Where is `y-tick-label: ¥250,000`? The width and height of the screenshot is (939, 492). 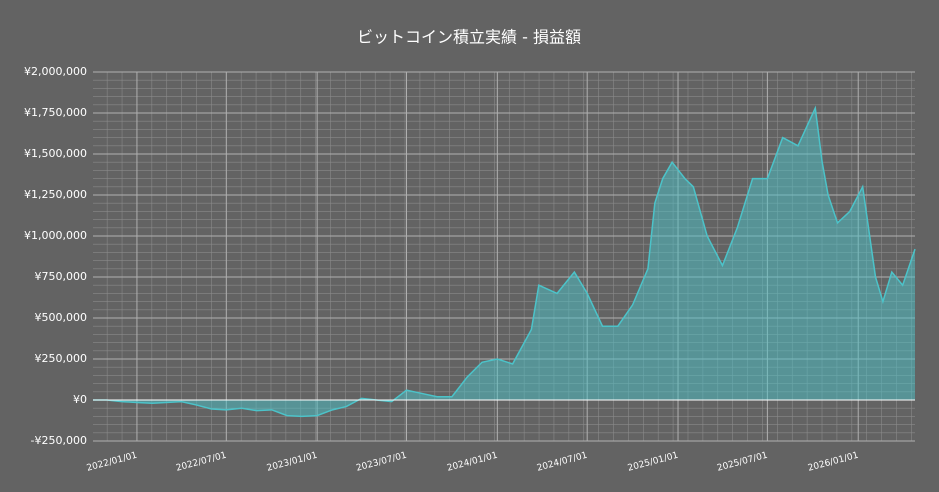 y-tick-label: ¥250,000 is located at coordinates (61, 358).